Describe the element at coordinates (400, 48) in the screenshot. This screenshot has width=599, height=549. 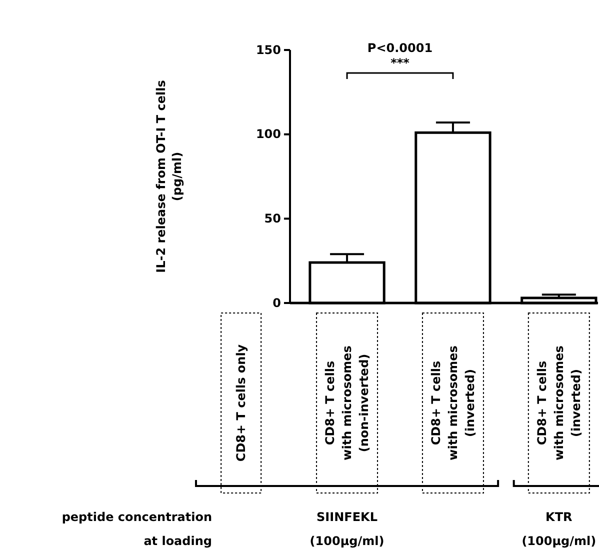
I see `annotation: P<0.0001` at that location.